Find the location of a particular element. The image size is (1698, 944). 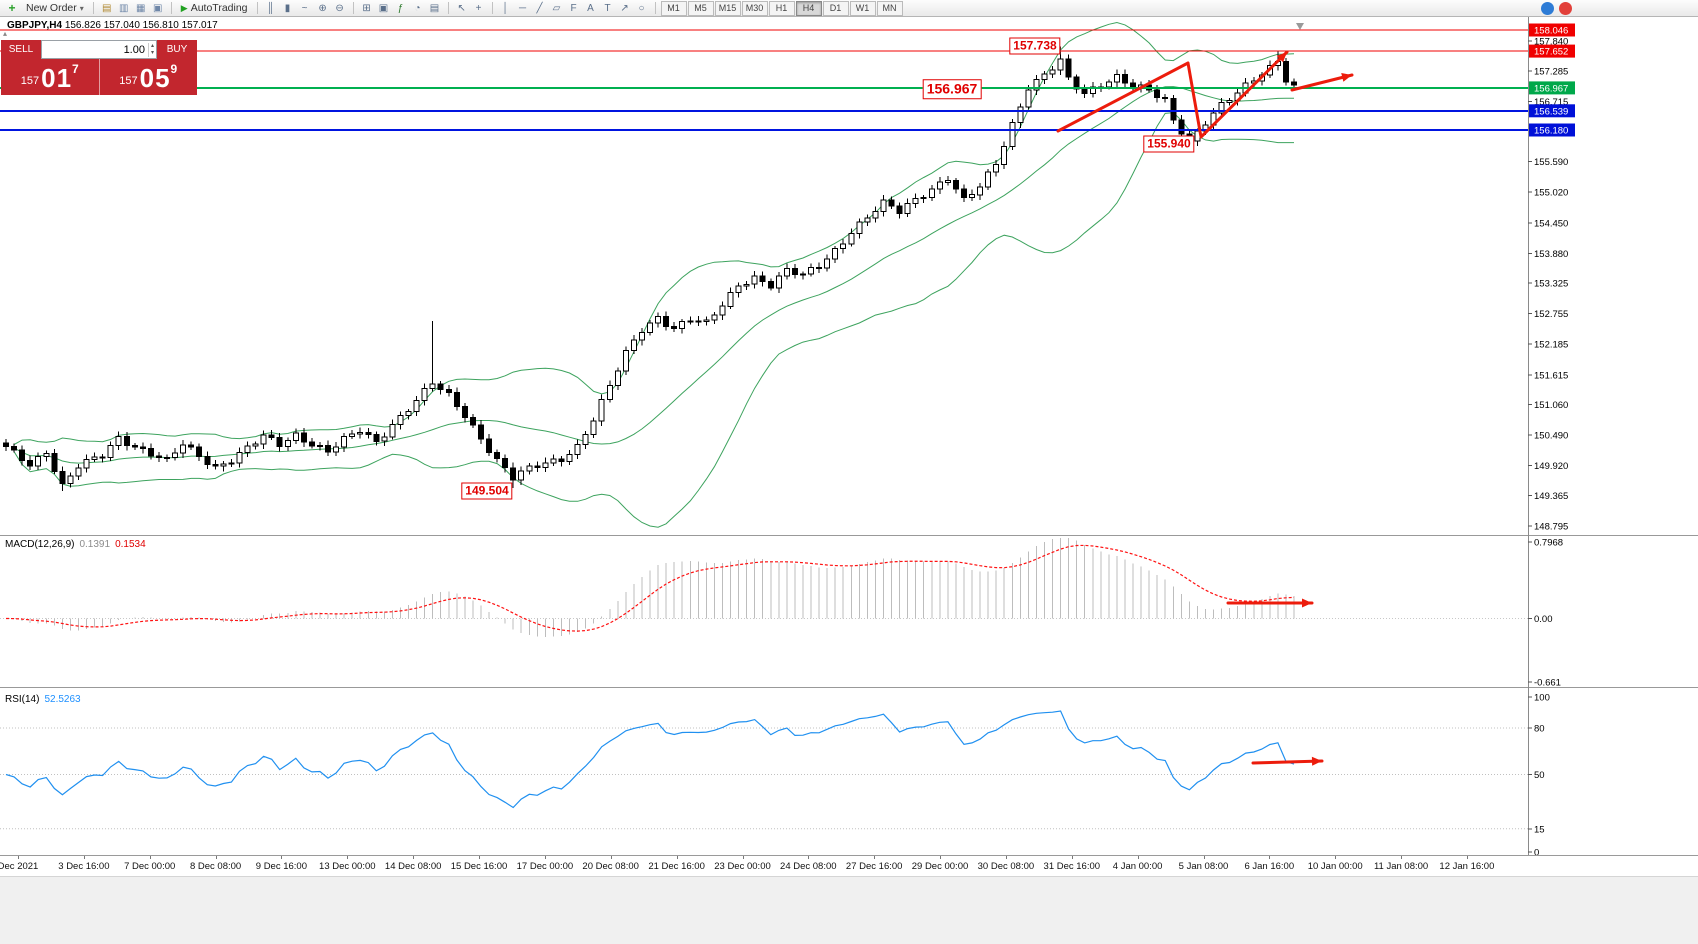

horizontal-line-icon: ─ is located at coordinates (522, 8).